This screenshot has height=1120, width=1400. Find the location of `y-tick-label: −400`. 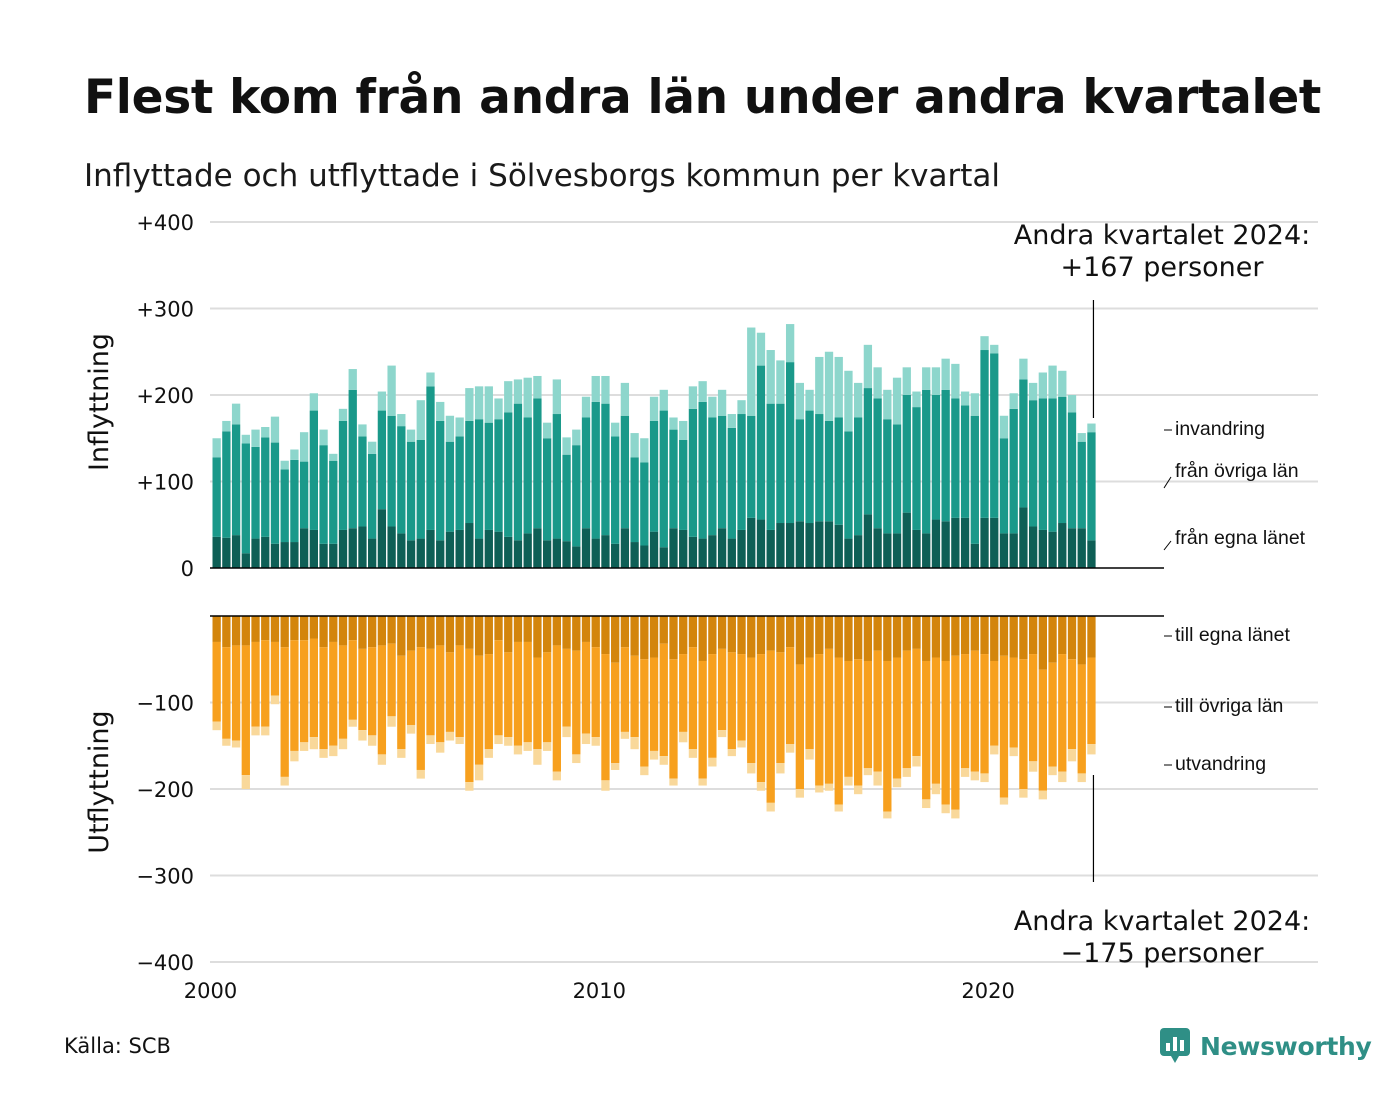

y-tick-label: −400 is located at coordinates (165, 963).